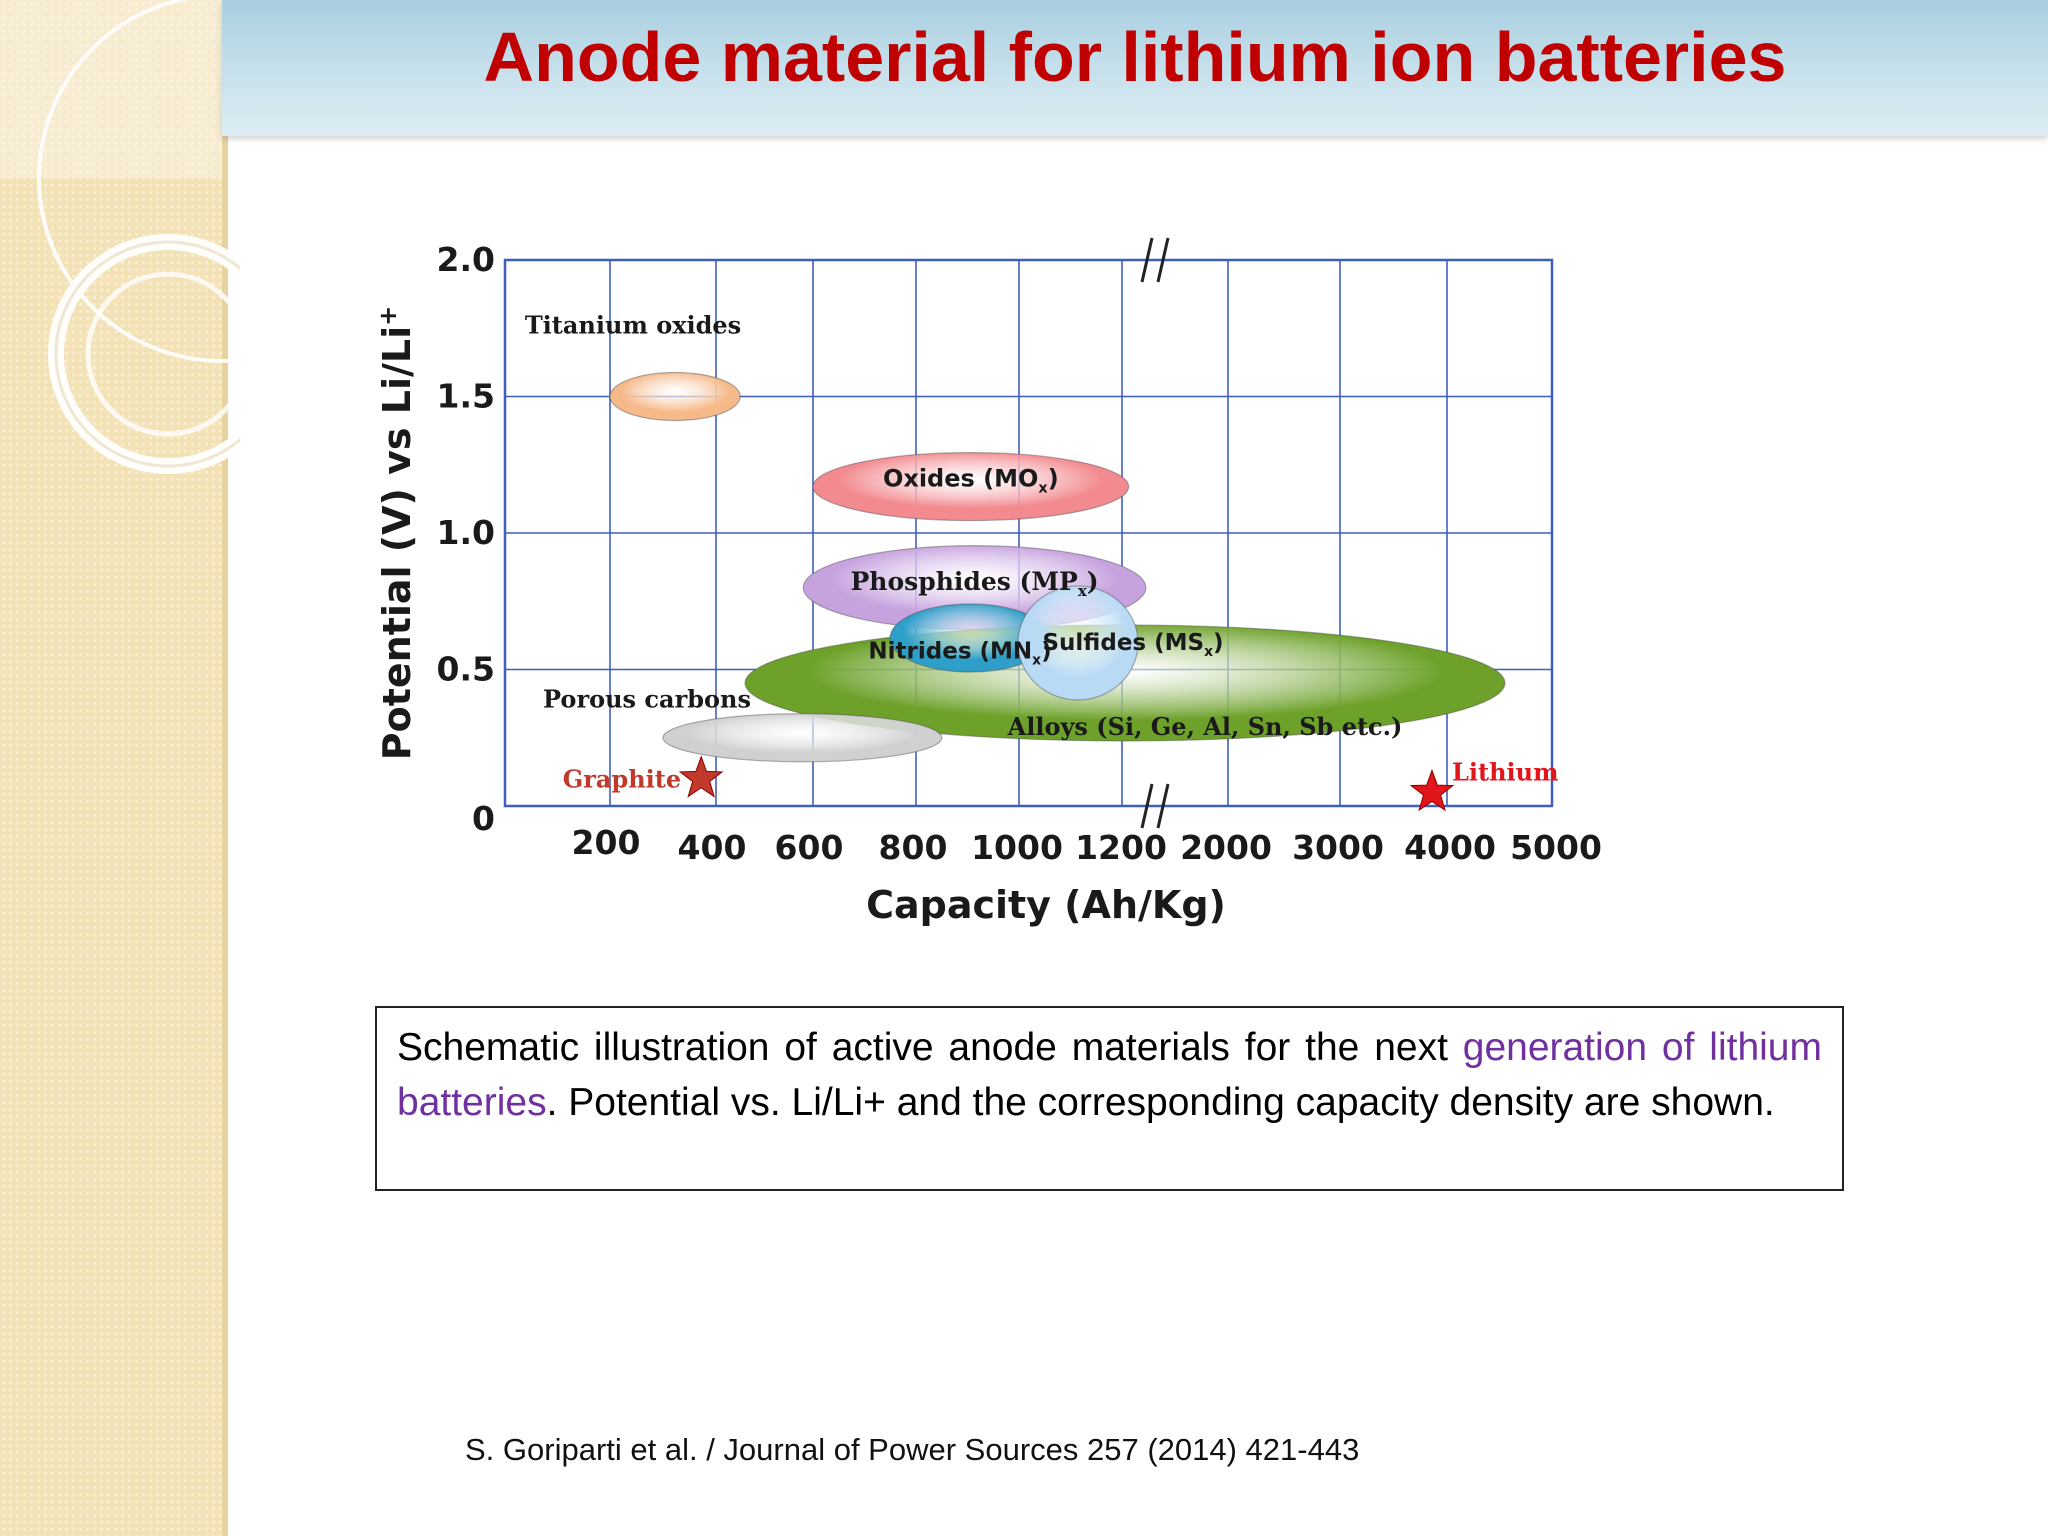 The width and height of the screenshot is (2048, 1536). Describe the element at coordinates (913, 847) in the screenshot. I see `x-tick-label: 800` at that location.